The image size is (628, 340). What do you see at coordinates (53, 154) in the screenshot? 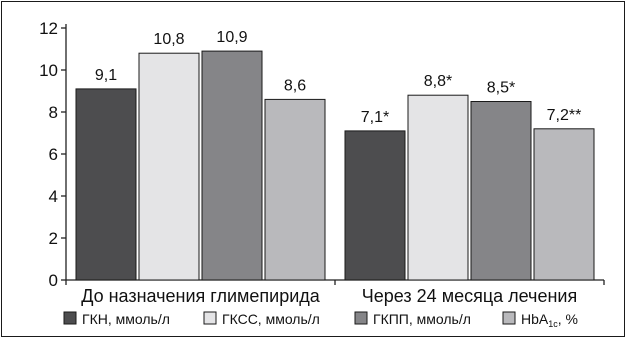
I see `y-tick-label: 6` at bounding box center [53, 154].